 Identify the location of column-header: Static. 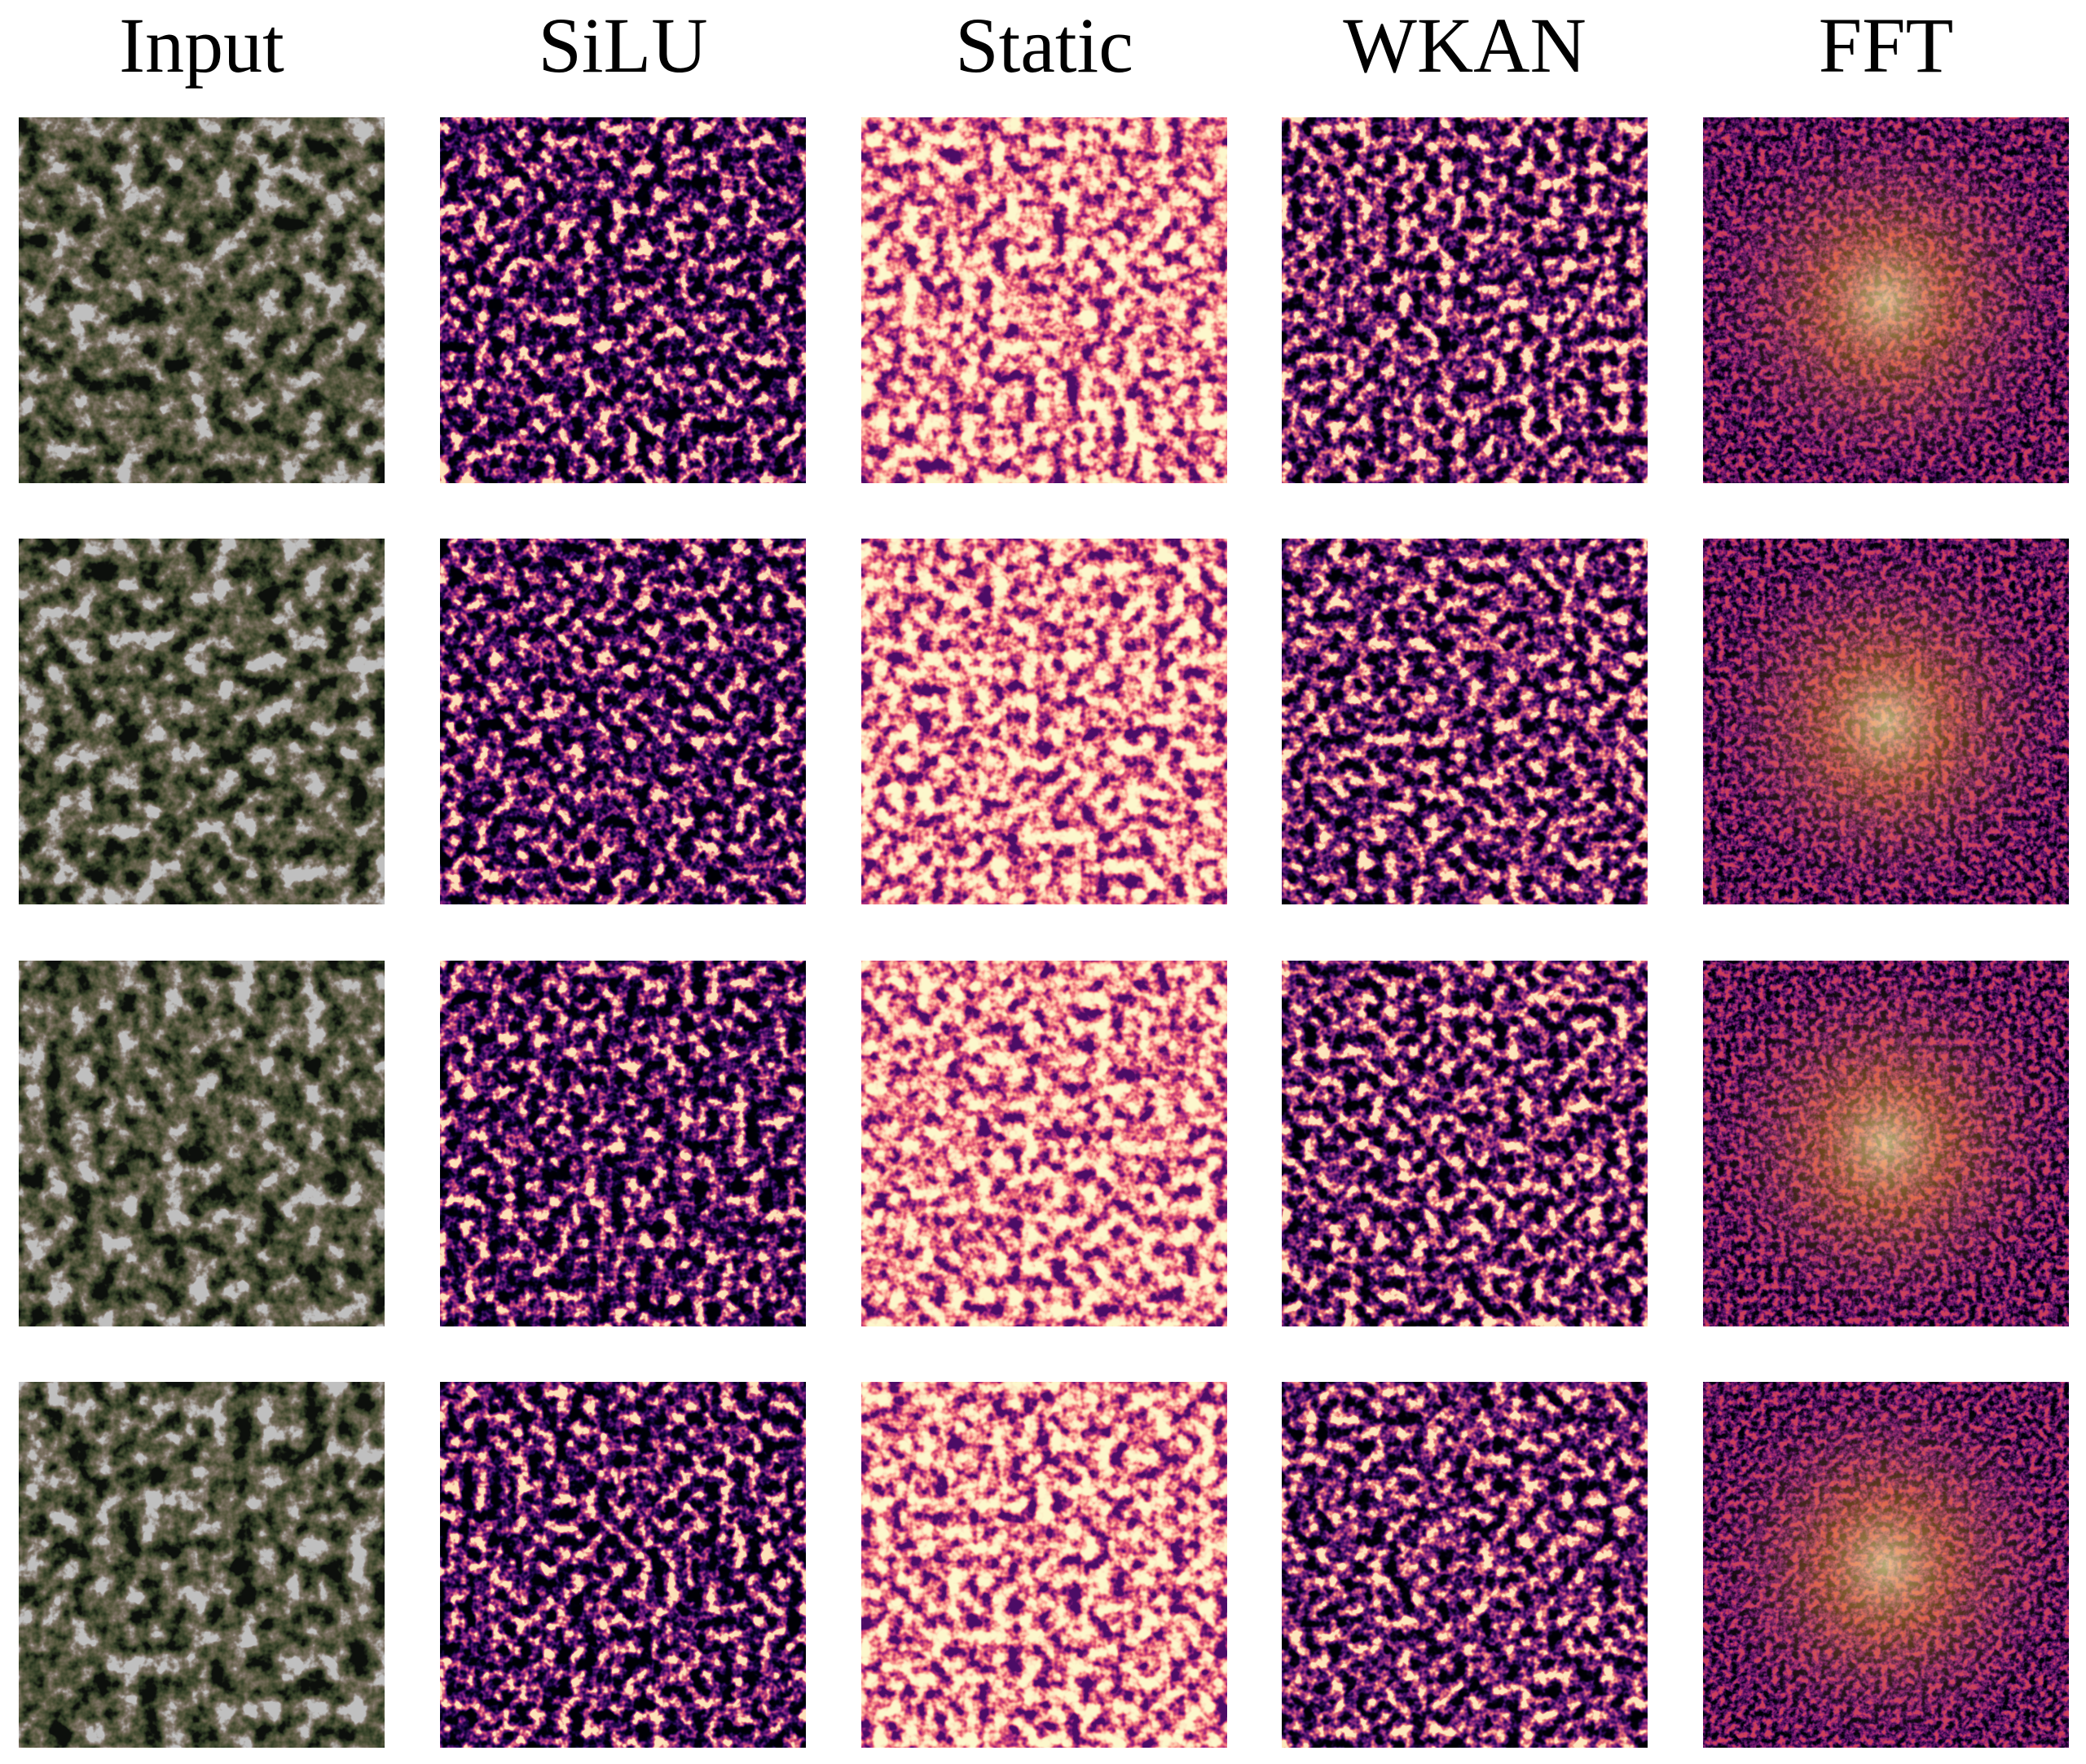
(1044, 45).